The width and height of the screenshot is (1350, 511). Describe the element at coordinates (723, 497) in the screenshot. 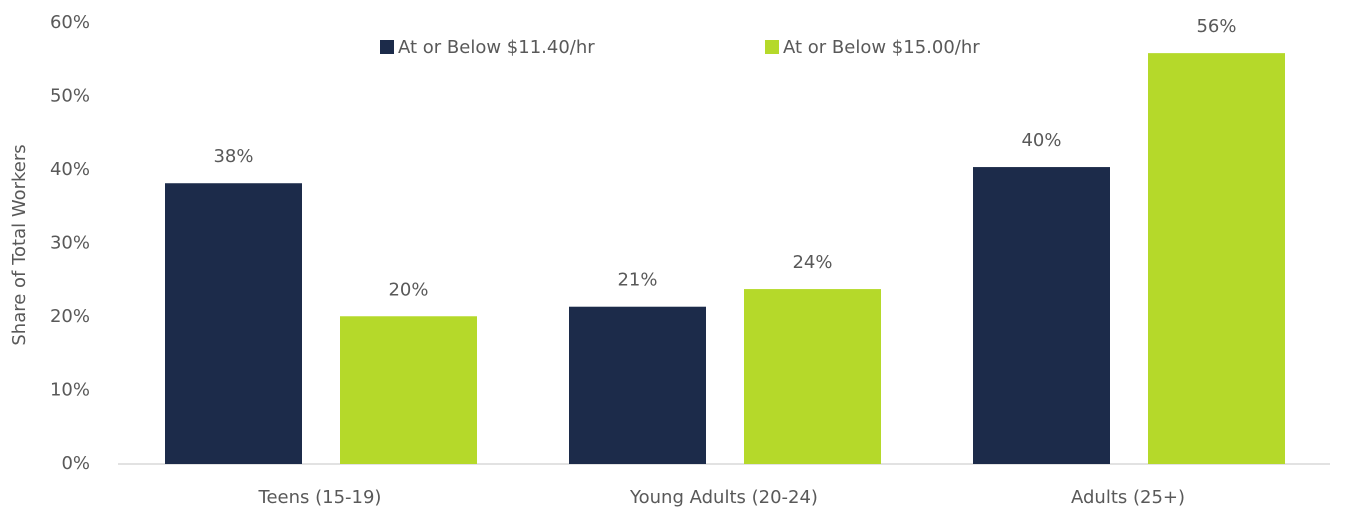

I see `x-tick-label: Young Adults (20-24)` at that location.